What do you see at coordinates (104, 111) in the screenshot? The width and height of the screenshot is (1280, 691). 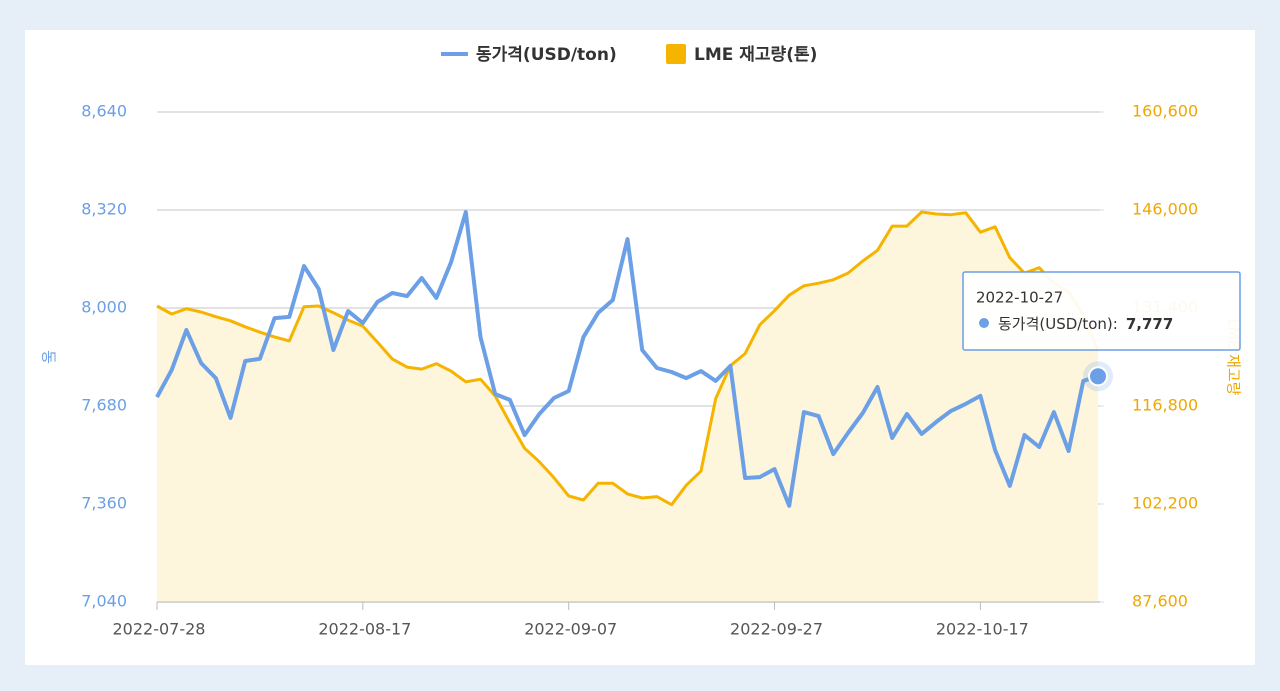 I see `y-tick-label: 8,640` at bounding box center [104, 111].